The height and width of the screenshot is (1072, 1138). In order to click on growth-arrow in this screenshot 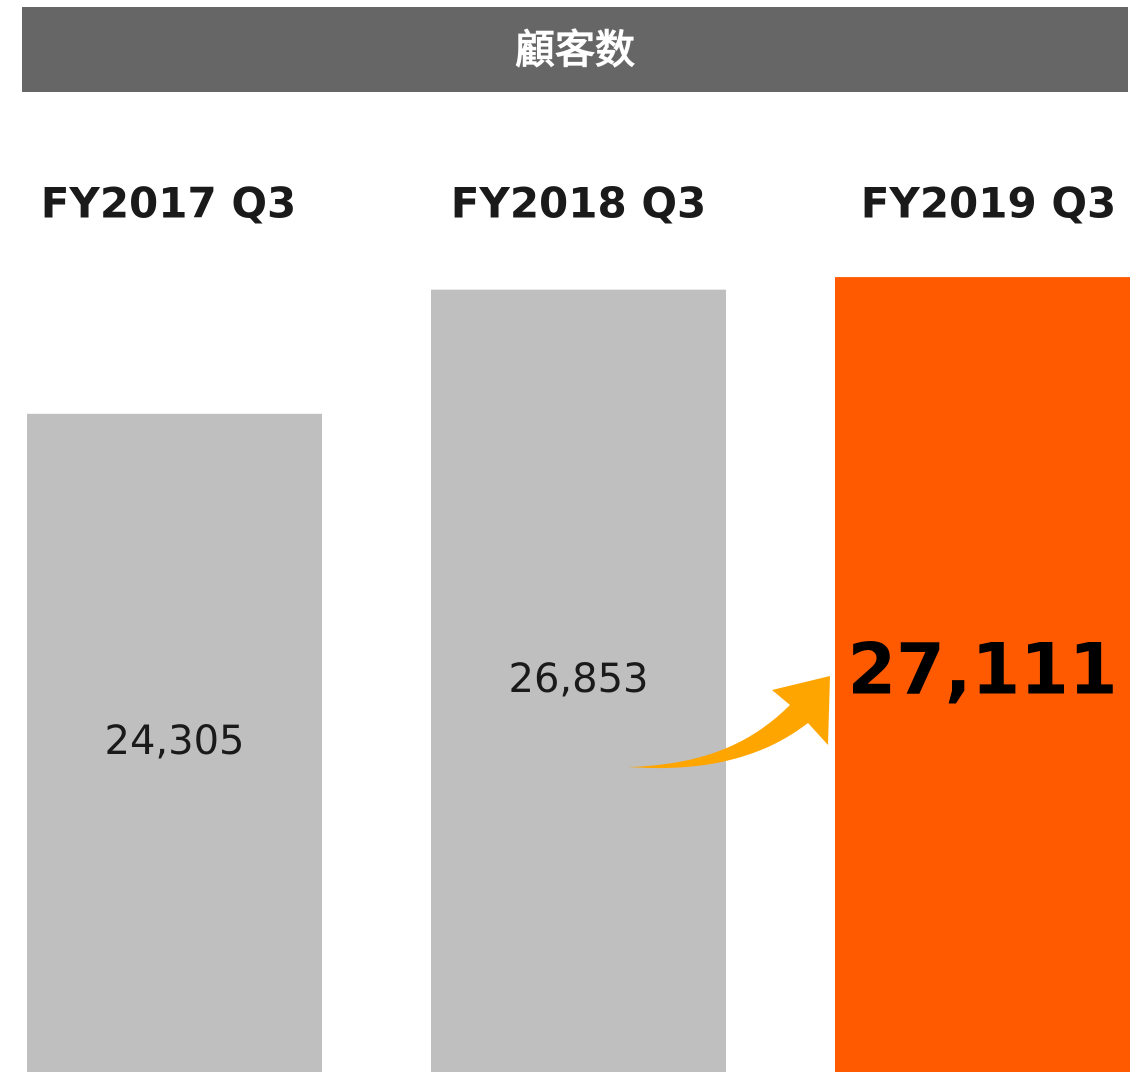, I will do `click(729, 722)`.